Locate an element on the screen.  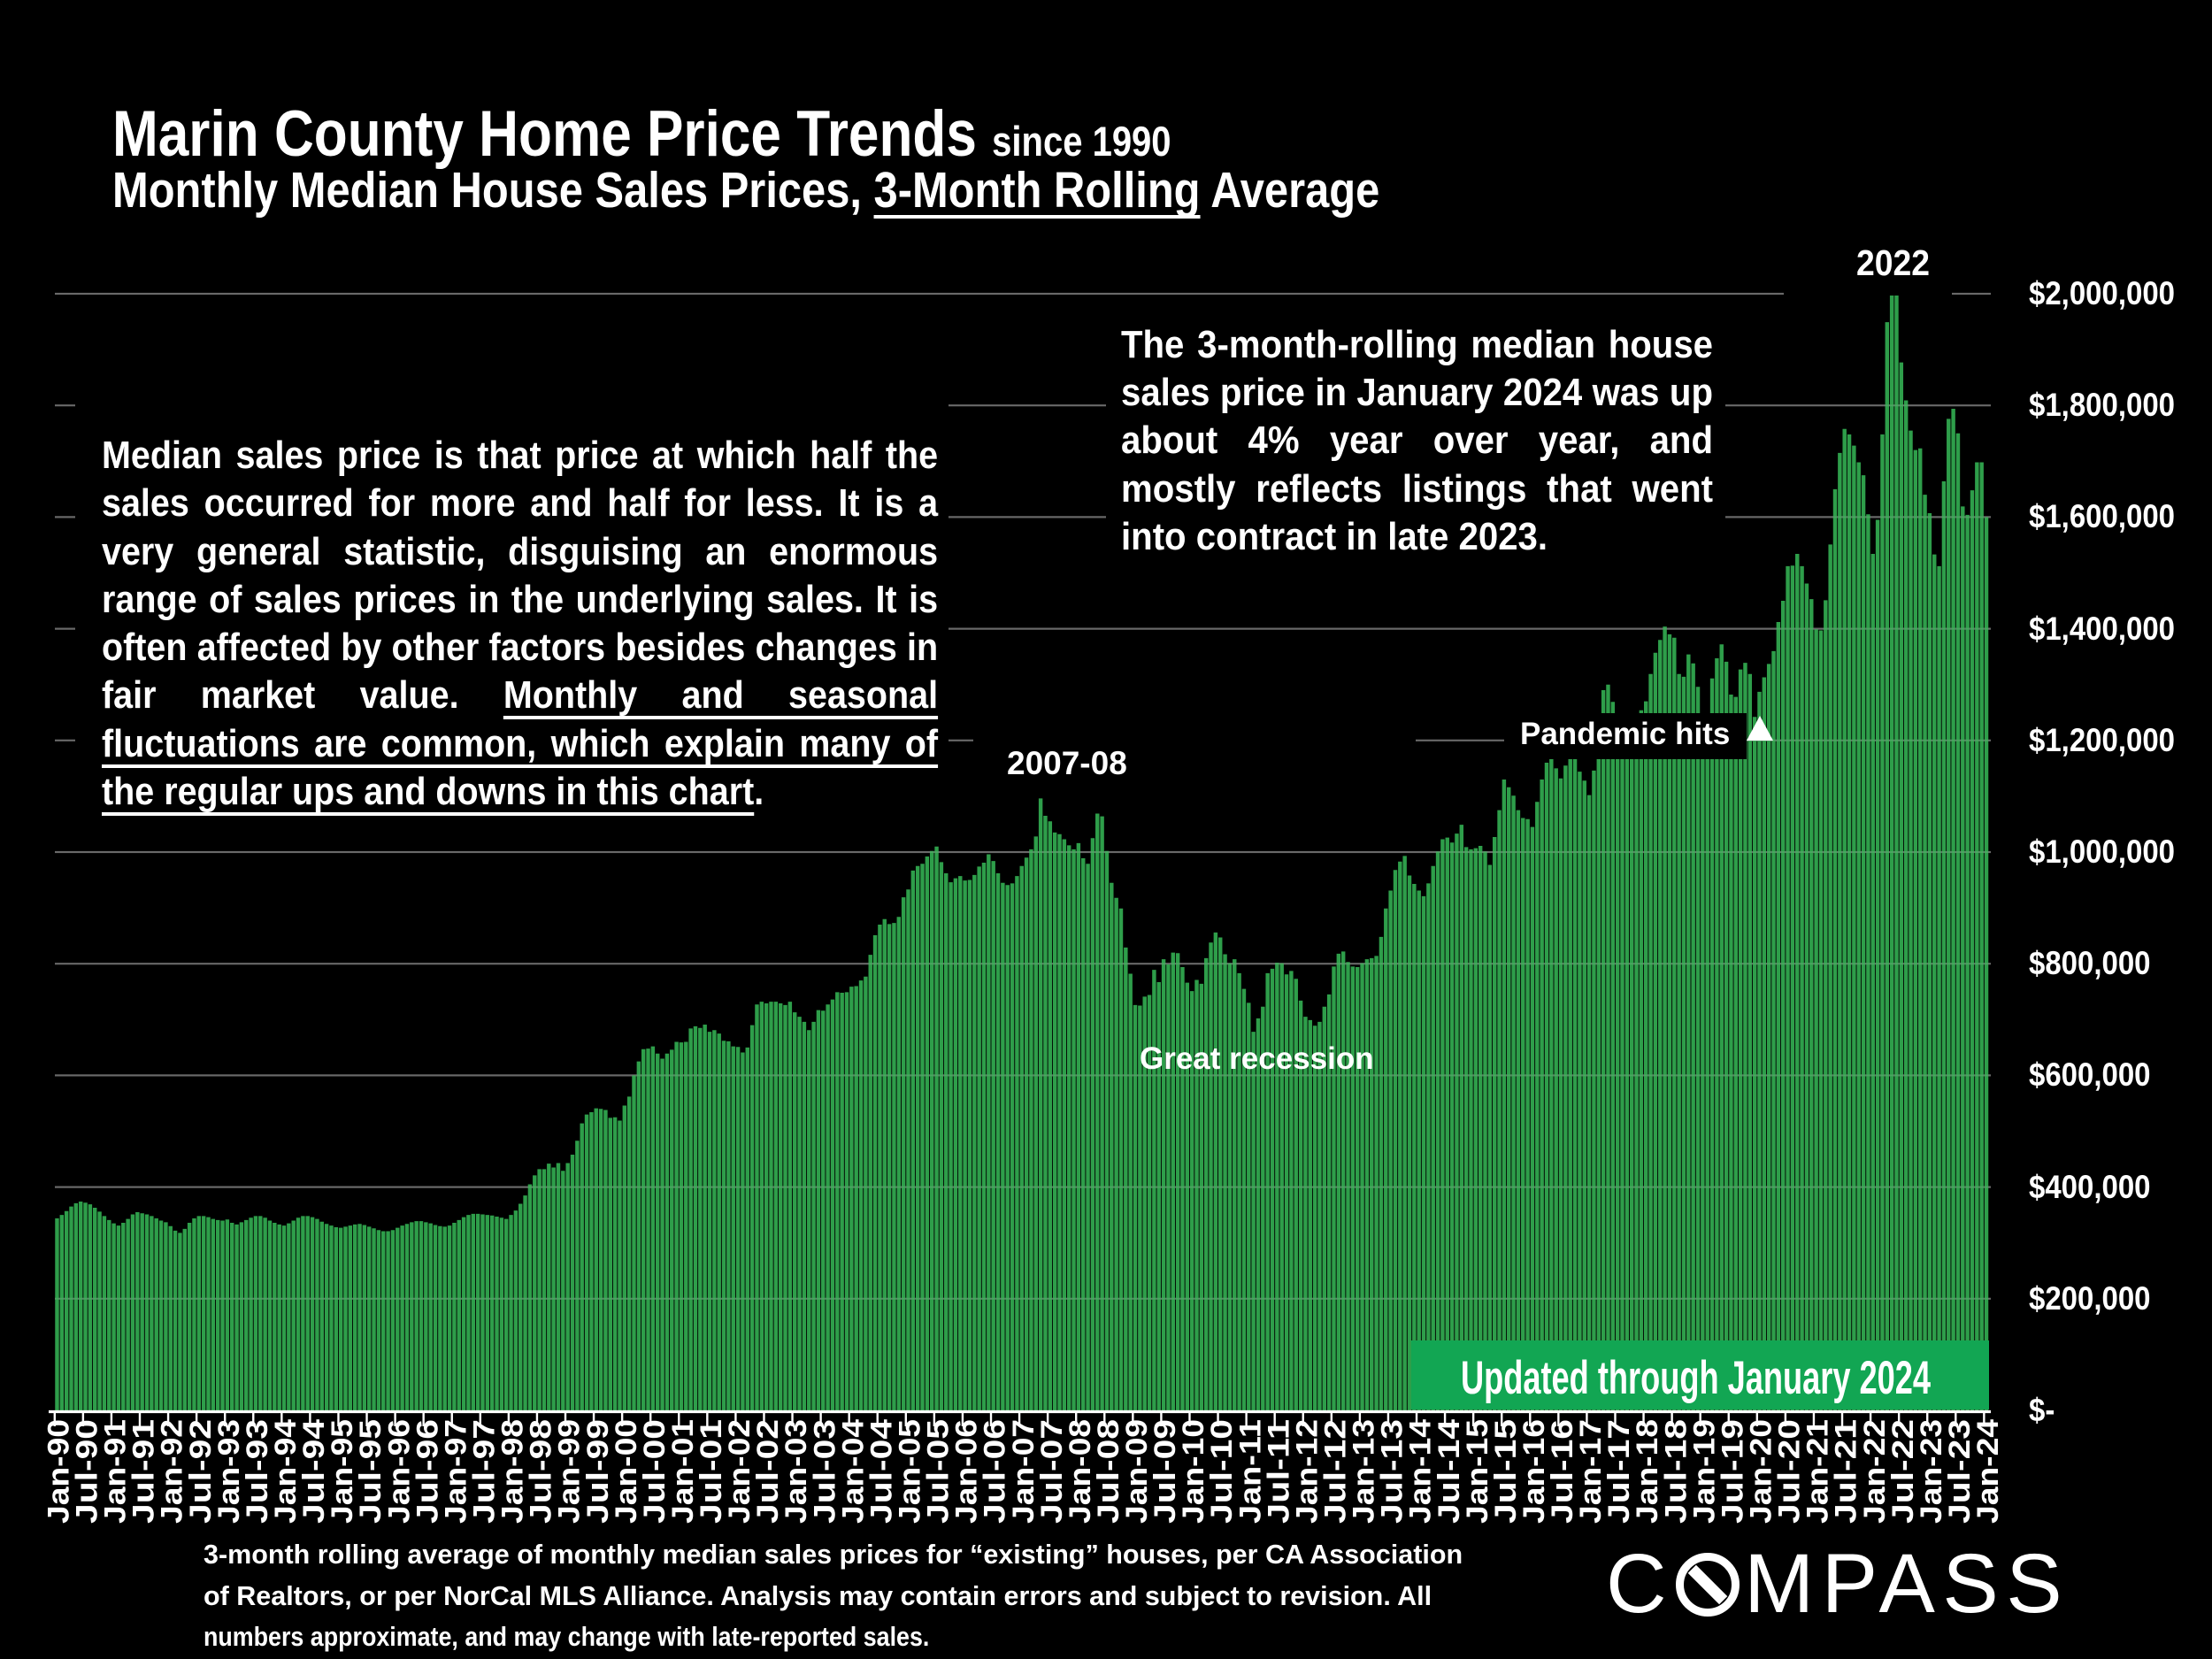
svg-text: Jul-14 is located at coordinates (1449, 1471).